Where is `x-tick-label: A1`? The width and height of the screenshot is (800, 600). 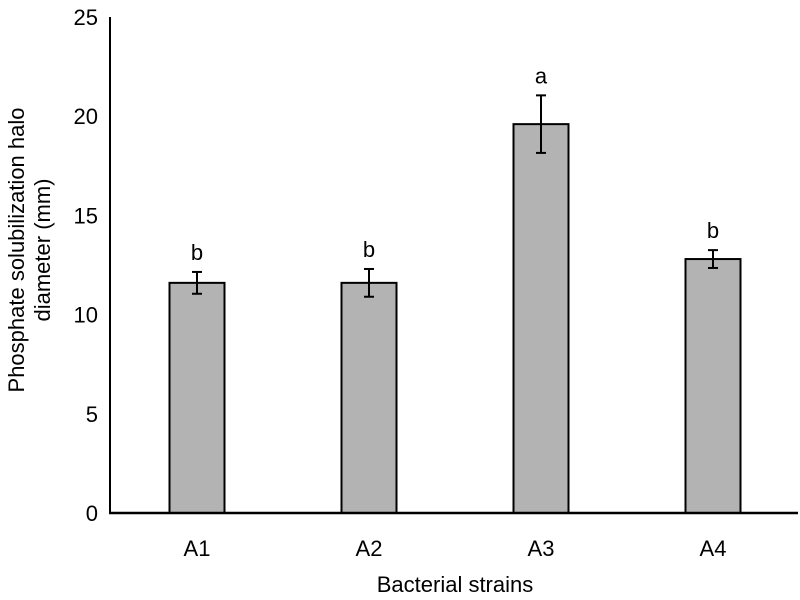 x-tick-label: A1 is located at coordinates (197, 548).